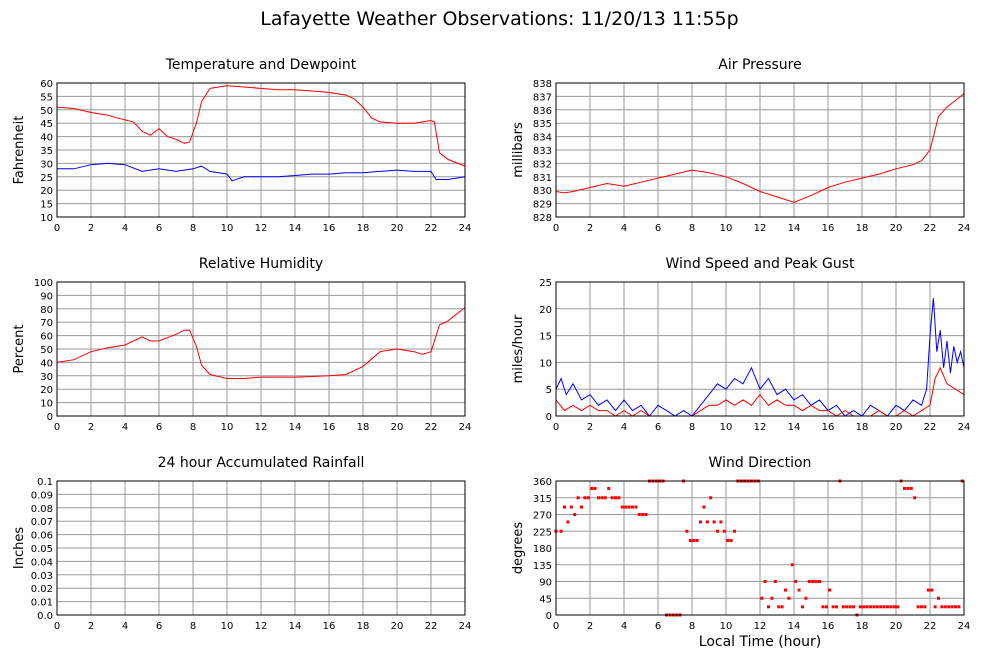  Describe the element at coordinates (542, 178) in the screenshot. I see `pressure-y-tick-label: 831` at that location.